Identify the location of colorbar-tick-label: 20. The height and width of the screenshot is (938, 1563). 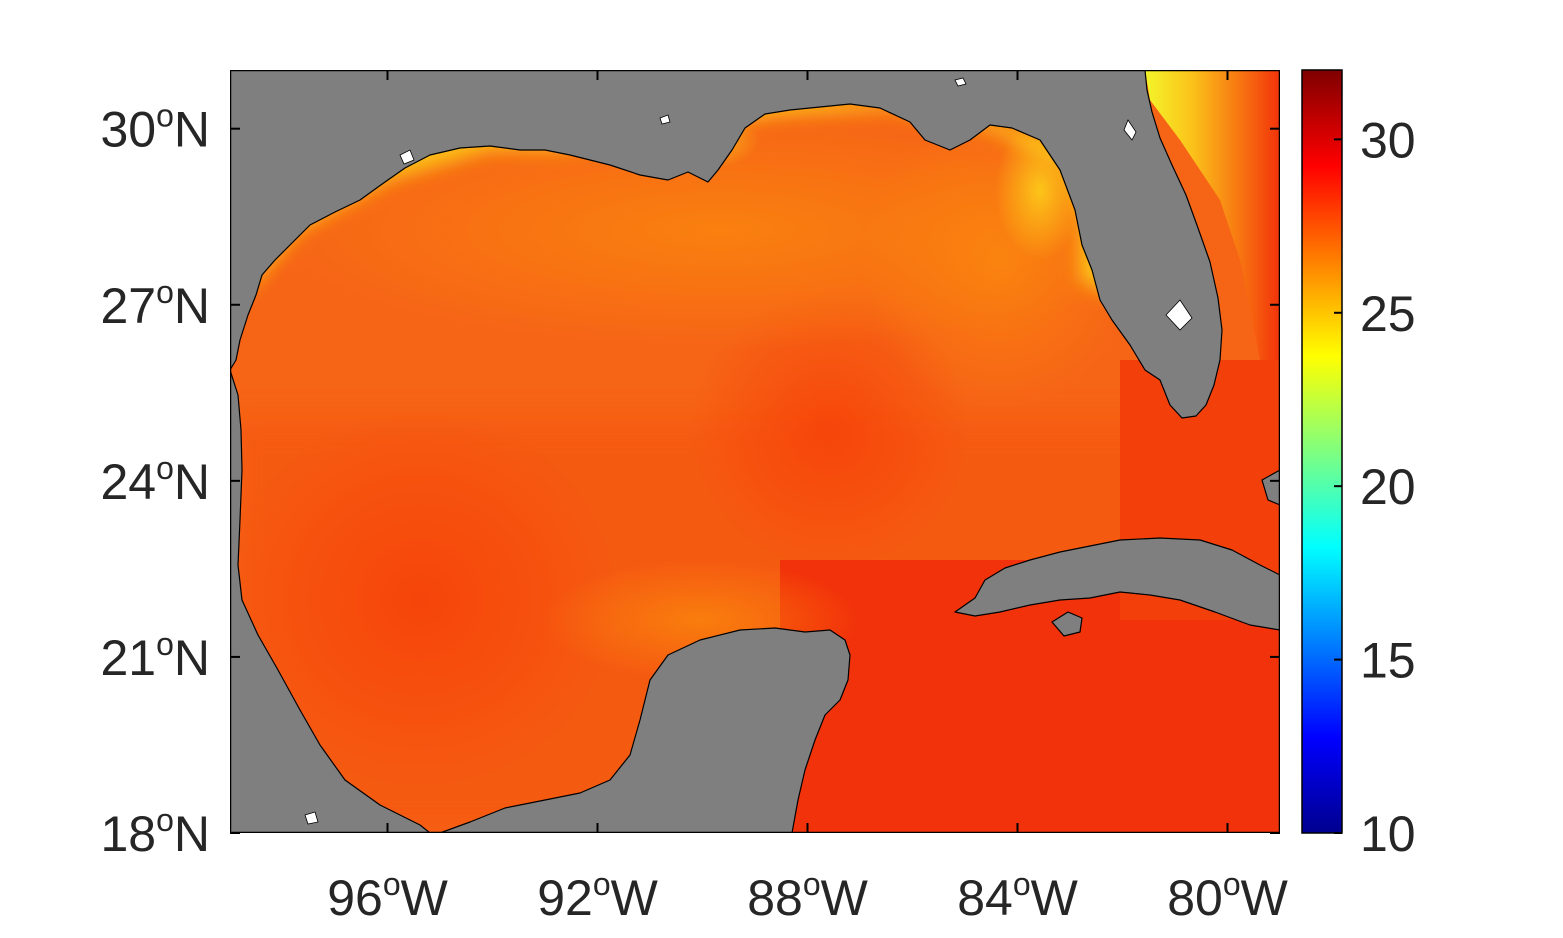
(1388, 487).